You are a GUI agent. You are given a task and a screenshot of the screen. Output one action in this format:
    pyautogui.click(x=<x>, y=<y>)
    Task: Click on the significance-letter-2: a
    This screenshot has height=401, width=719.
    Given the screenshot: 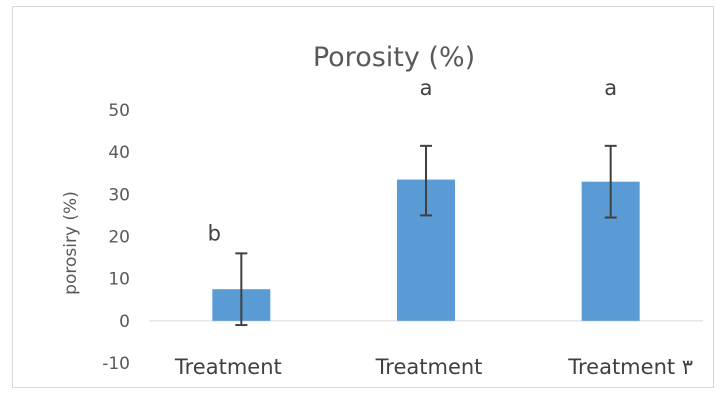 What is the action you would take?
    pyautogui.click(x=426, y=88)
    